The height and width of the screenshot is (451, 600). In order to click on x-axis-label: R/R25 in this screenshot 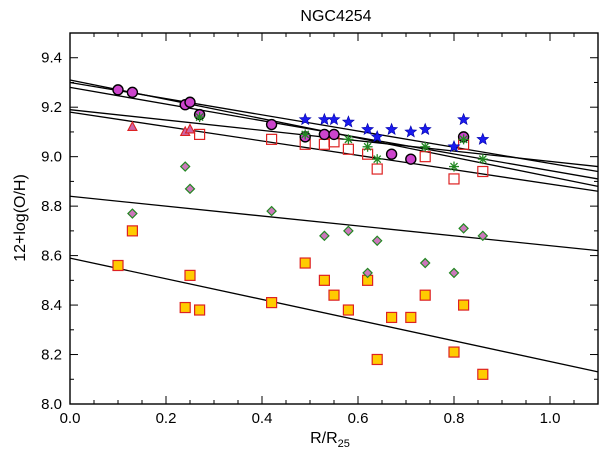, I will do `click(330, 440)`.